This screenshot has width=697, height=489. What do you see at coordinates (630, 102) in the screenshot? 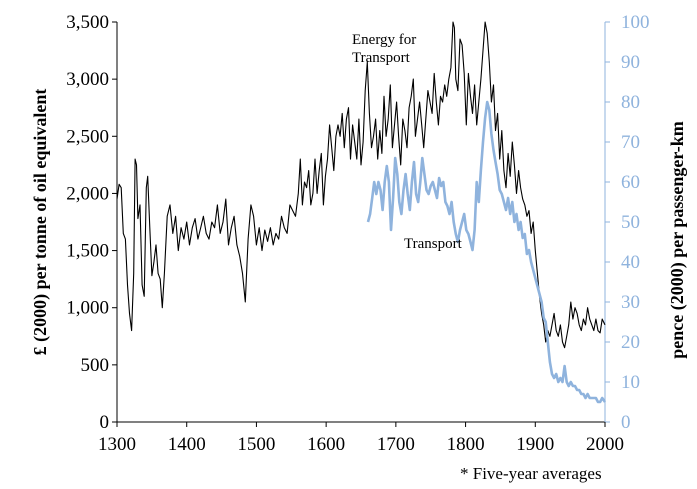
I see `right-tick-label: 80` at bounding box center [630, 102].